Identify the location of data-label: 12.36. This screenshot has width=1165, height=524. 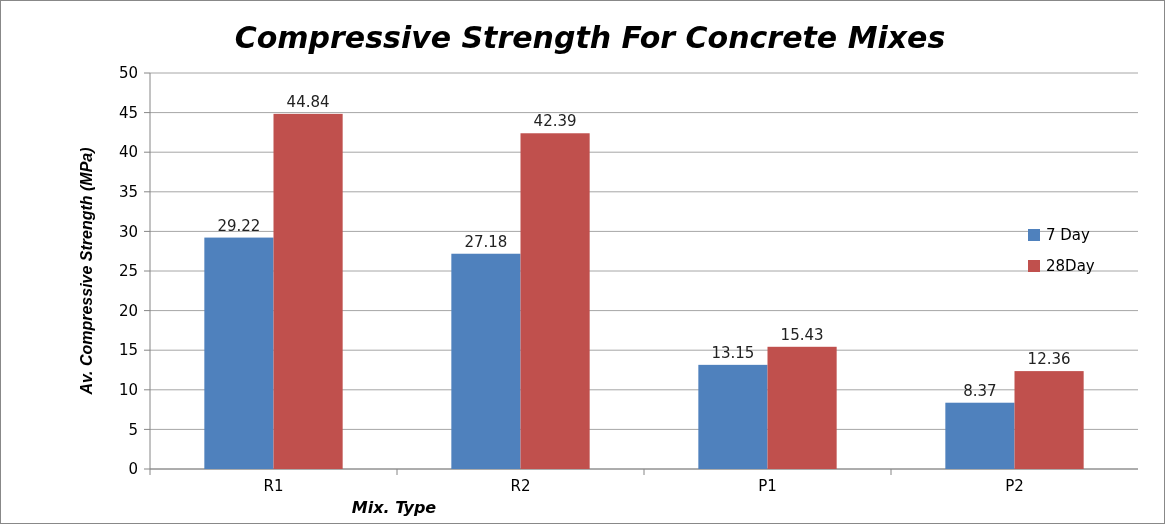
(1049, 359).